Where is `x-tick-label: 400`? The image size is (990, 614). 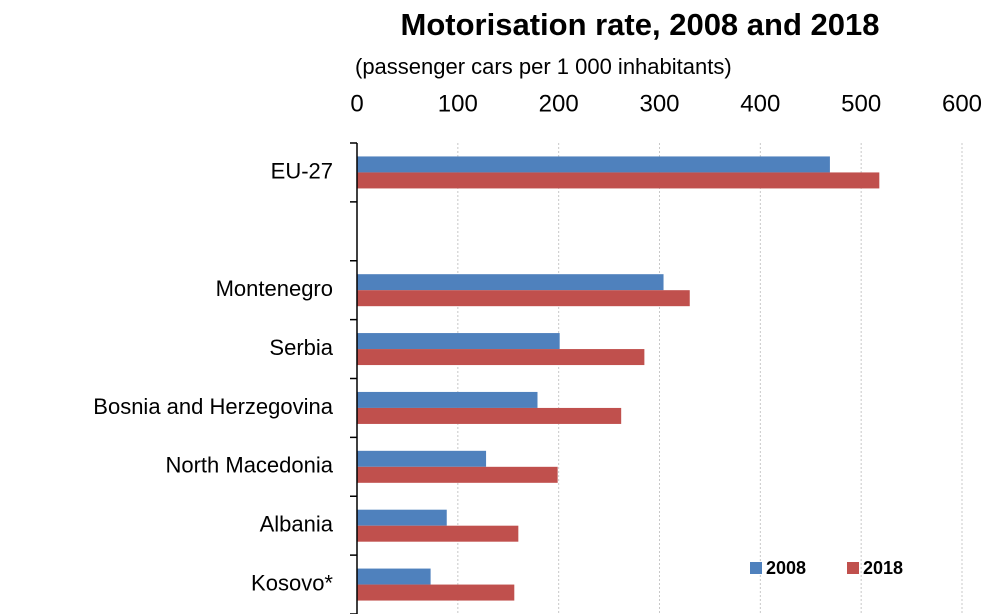
x-tick-label: 400 is located at coordinates (760, 103).